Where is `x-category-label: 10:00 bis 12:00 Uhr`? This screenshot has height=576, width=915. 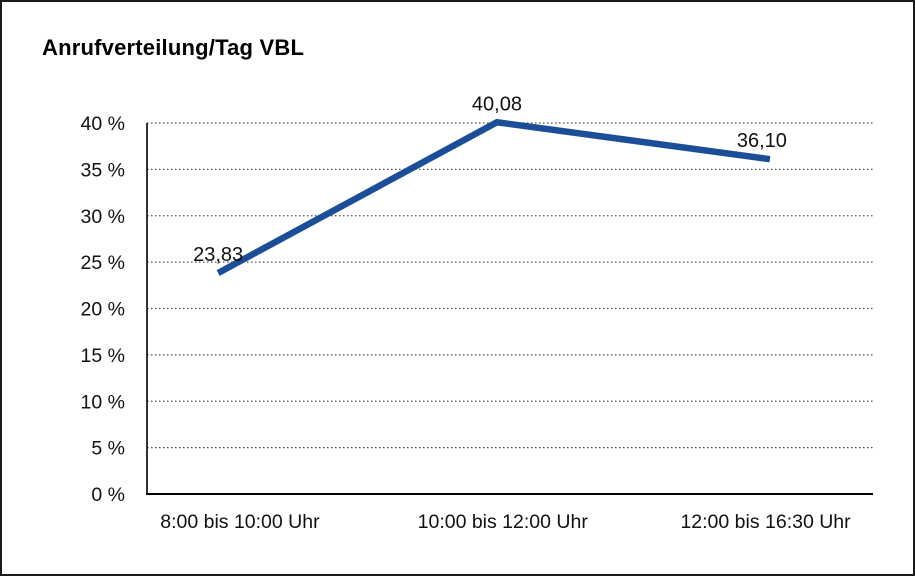 x-category-label: 10:00 bis 12:00 Uhr is located at coordinates (503, 522).